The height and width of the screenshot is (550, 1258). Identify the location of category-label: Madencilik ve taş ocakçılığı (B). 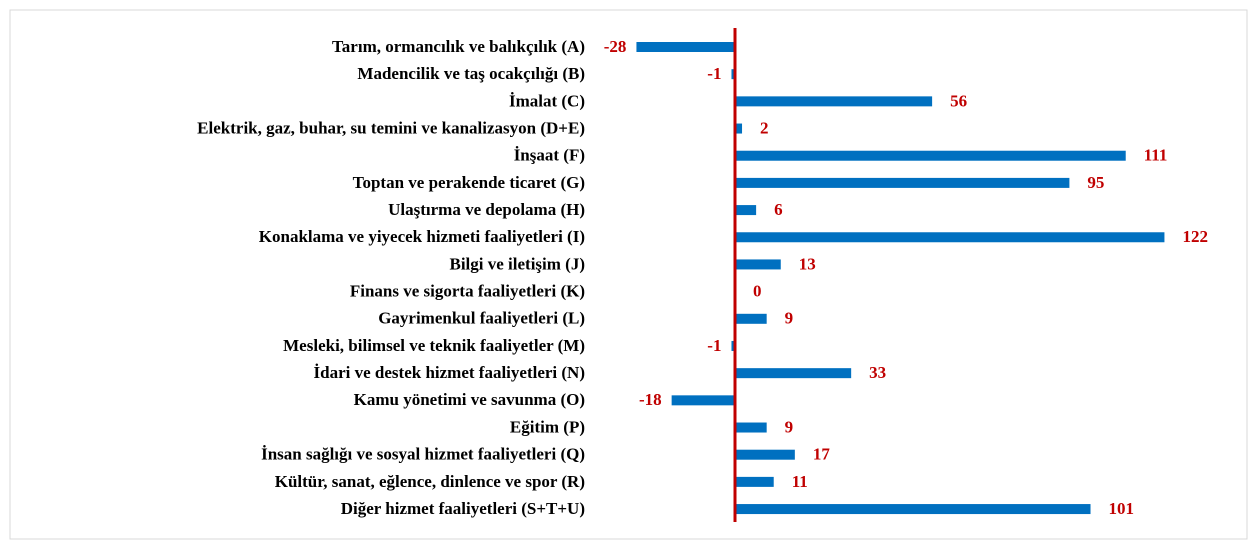
(471, 73).